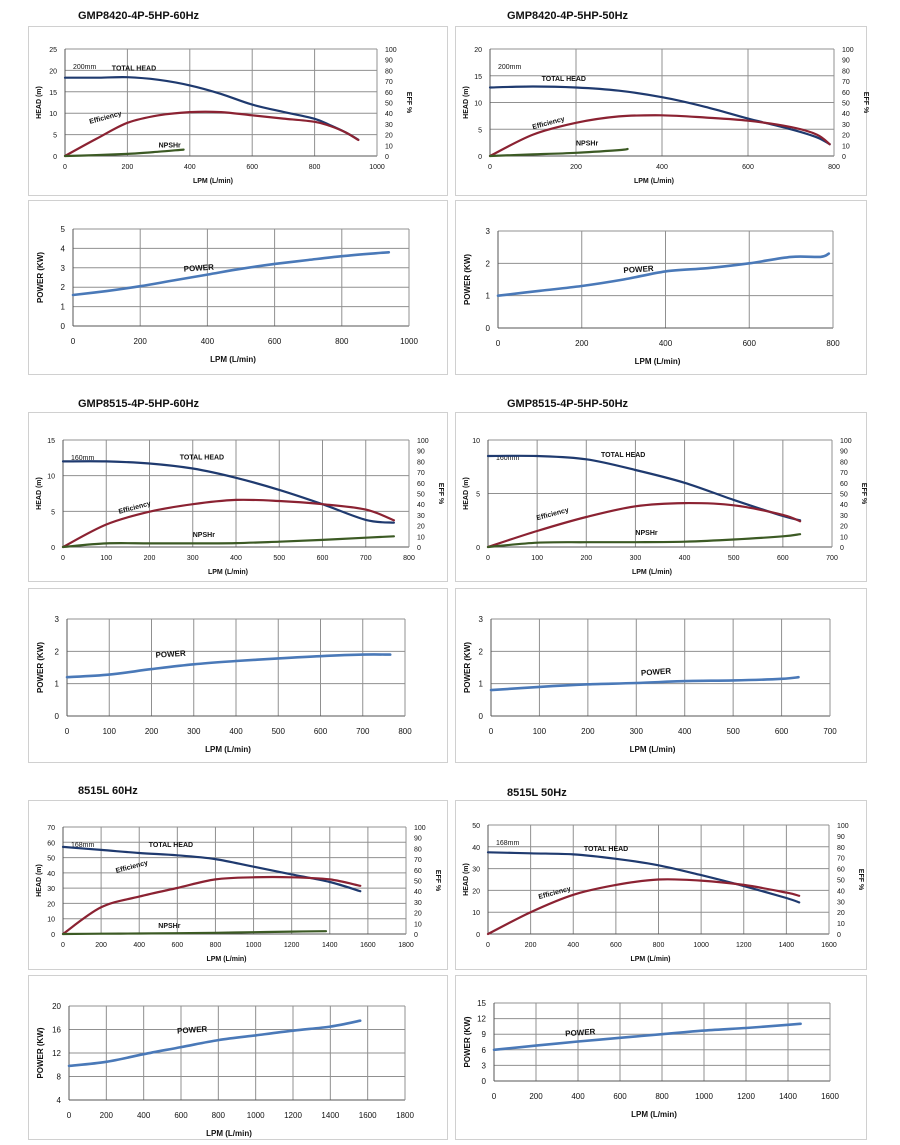 The height and width of the screenshot is (1145, 900). What do you see at coordinates (51, 904) in the screenshot?
I see `y-tick-label: 20` at bounding box center [51, 904].